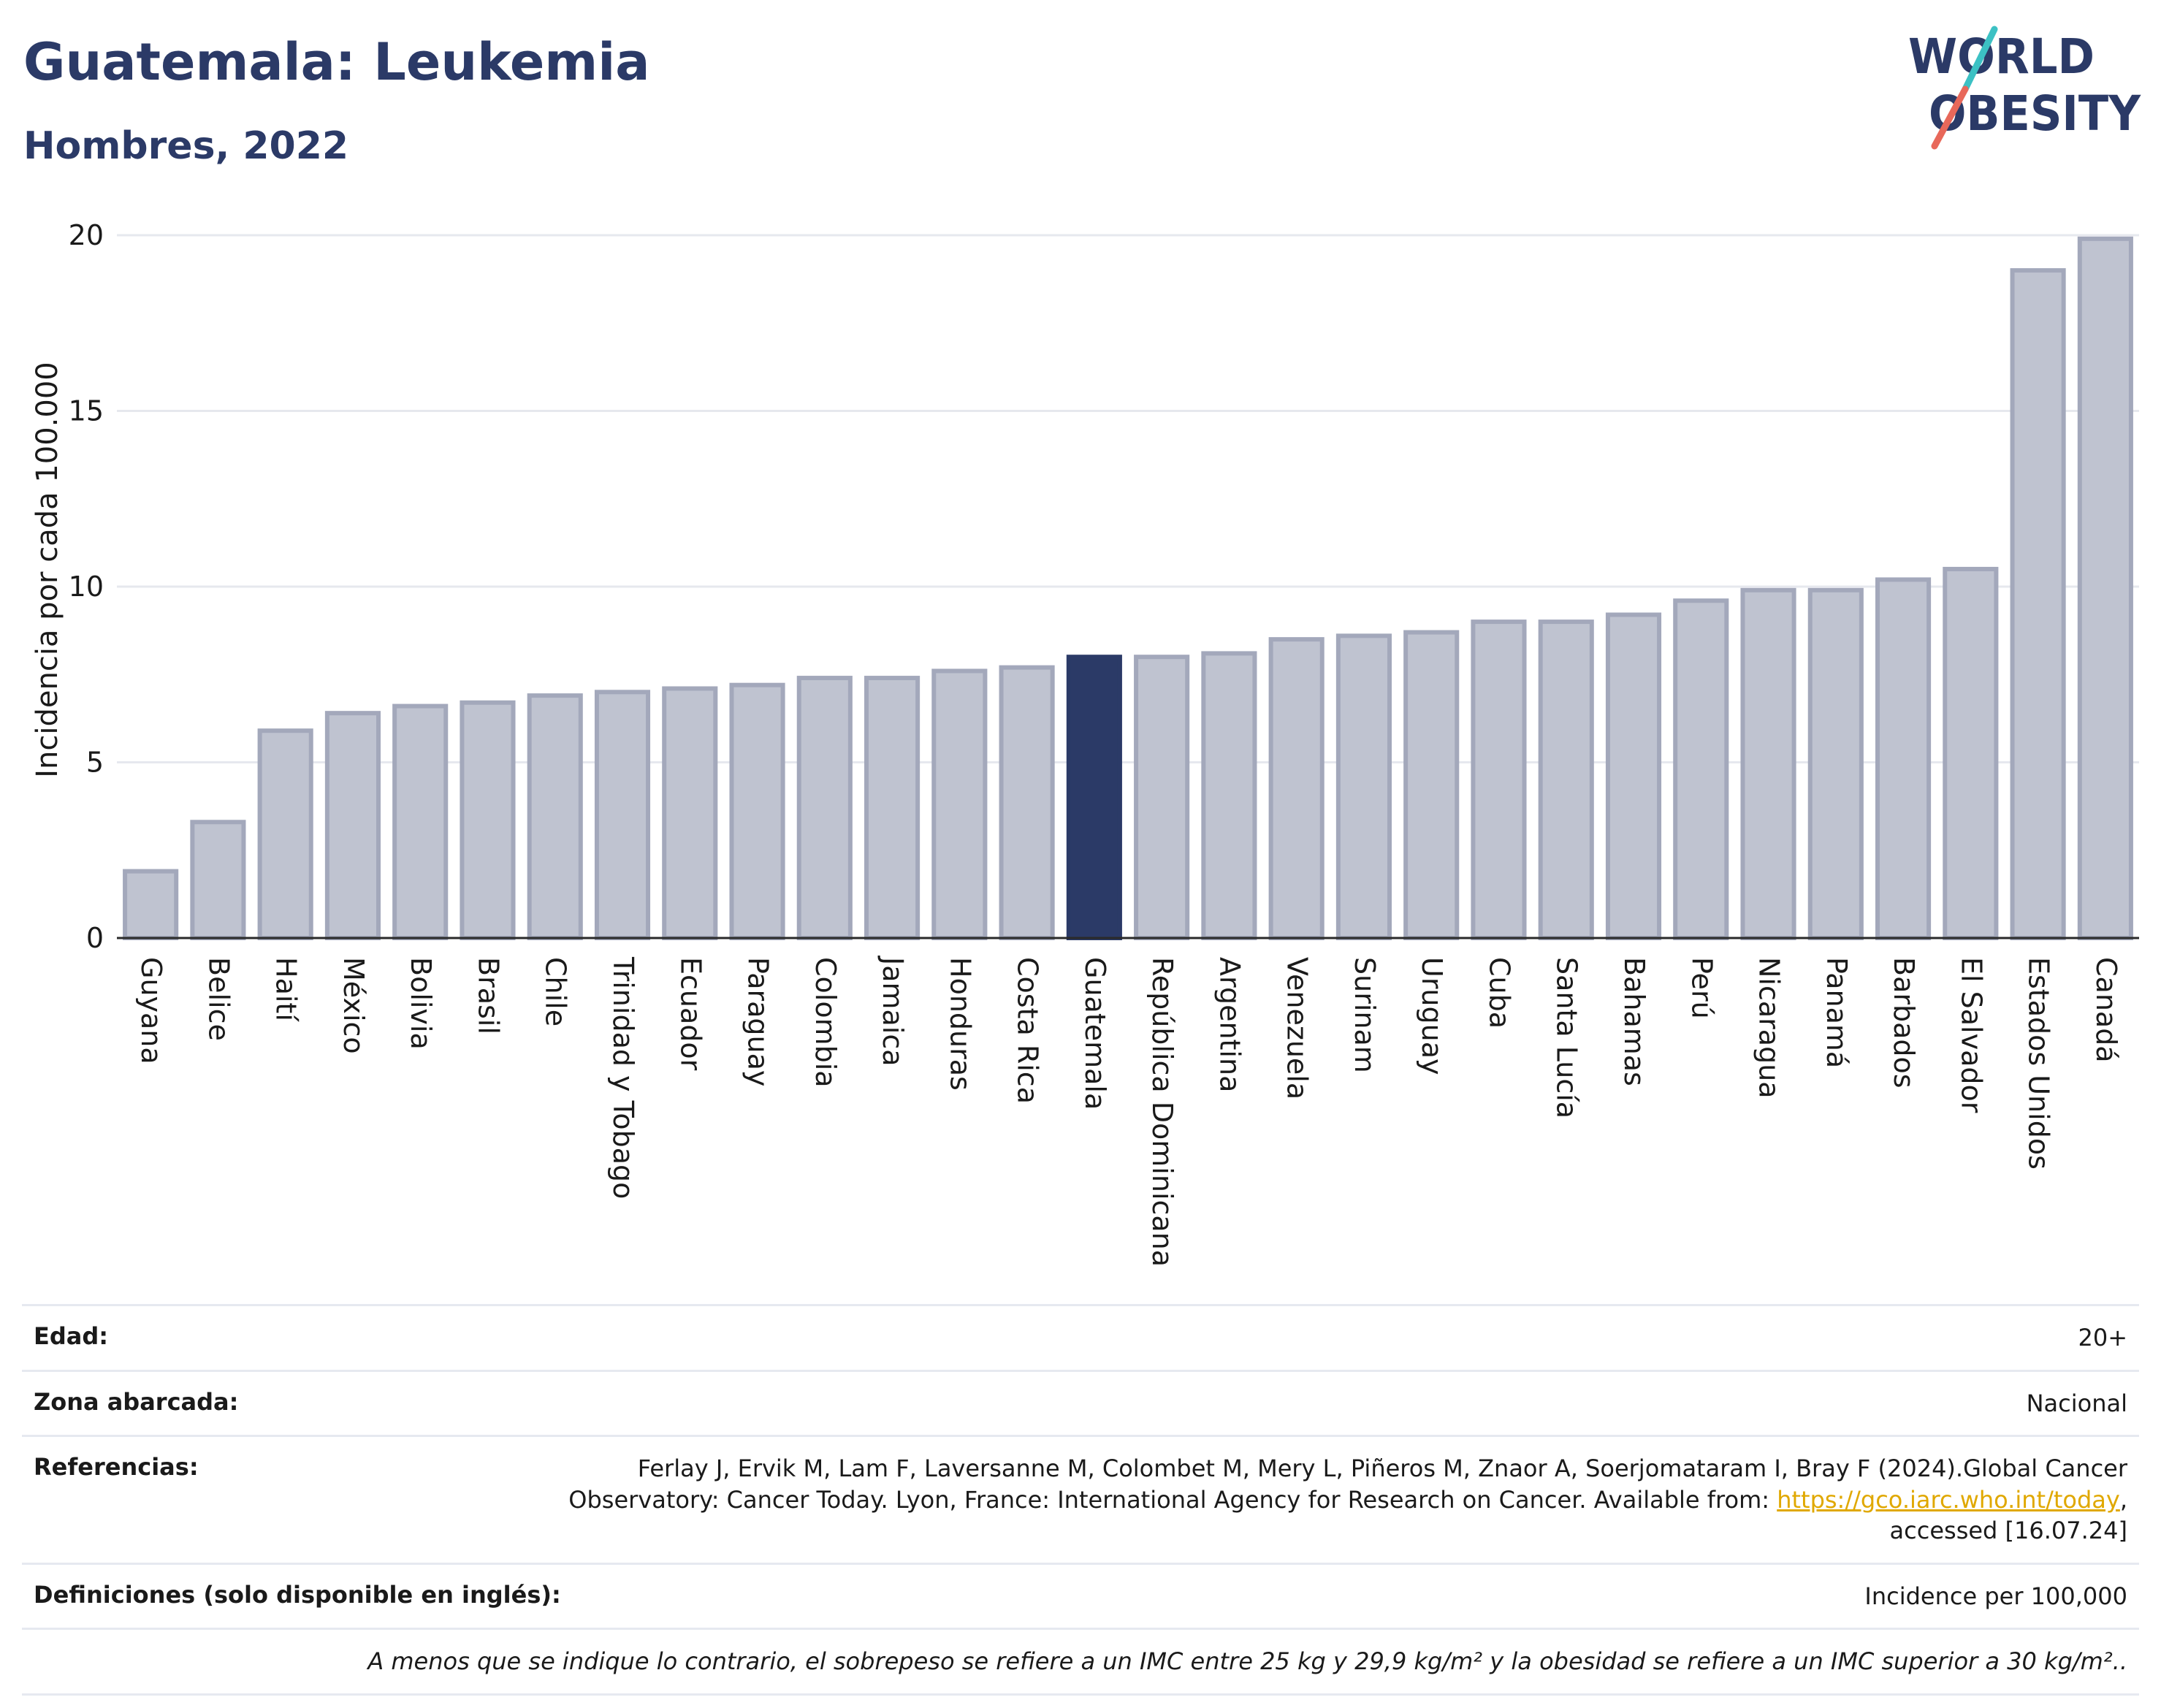  Describe the element at coordinates (488, 995) in the screenshot. I see `x-tick-label: Brasil` at that location.